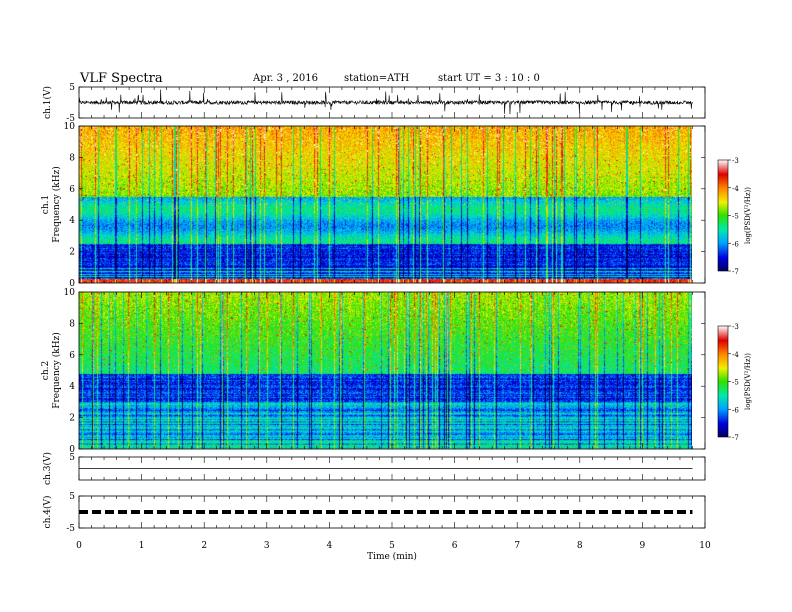 This screenshot has height=612, width=792. Describe the element at coordinates (517, 546) in the screenshot. I see `x-tick-label: 7` at that location.